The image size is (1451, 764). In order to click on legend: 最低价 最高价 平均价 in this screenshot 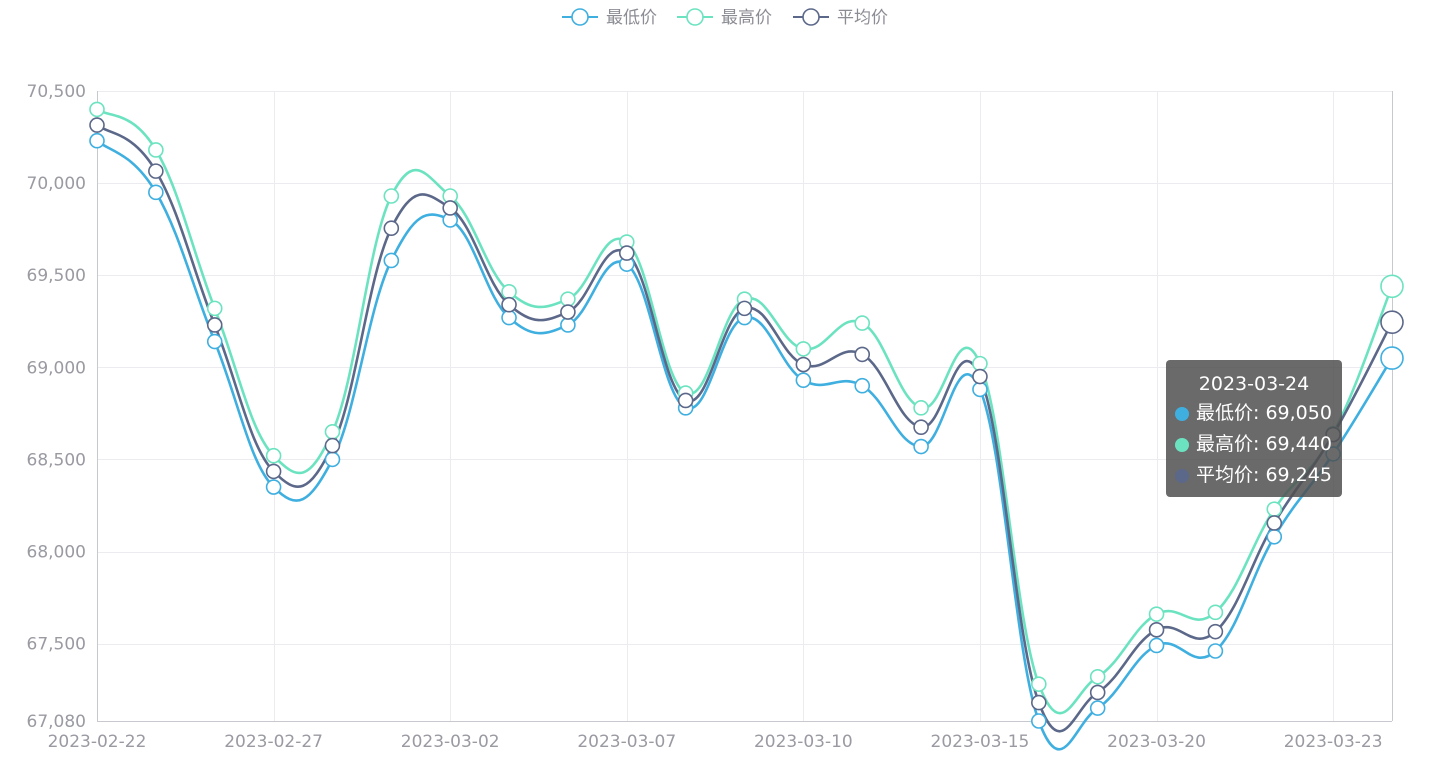, I will do `click(725, 18)`.